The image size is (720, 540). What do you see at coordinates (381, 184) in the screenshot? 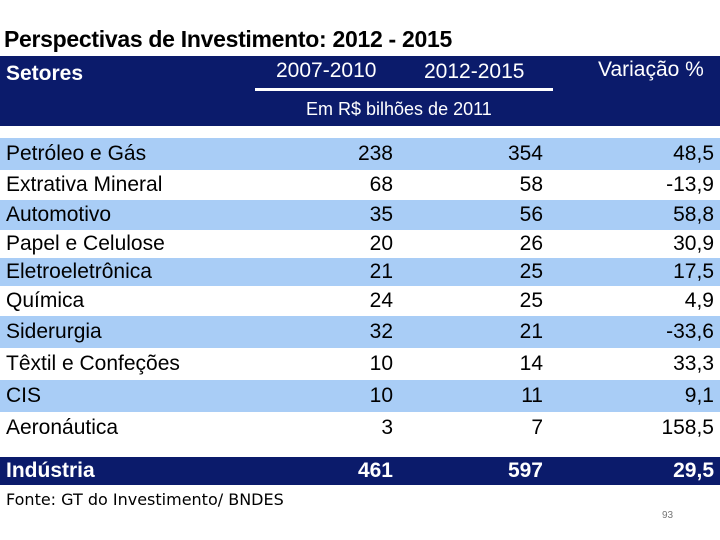
I see `period1-value: 68` at bounding box center [381, 184].